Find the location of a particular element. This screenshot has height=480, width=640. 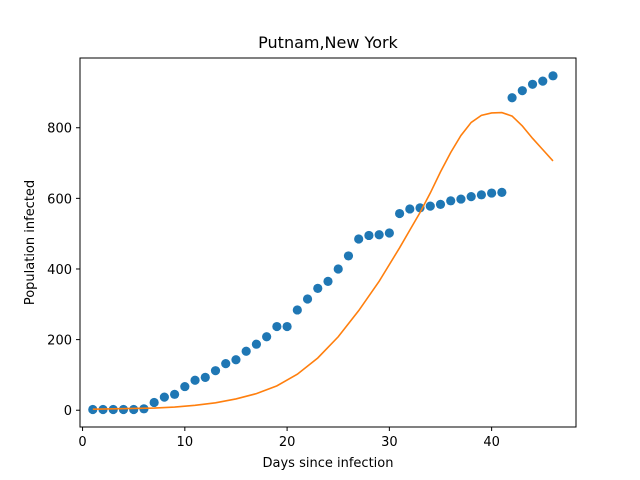

y-axis: 0 200 400 600 800 is located at coordinates (63, 270).